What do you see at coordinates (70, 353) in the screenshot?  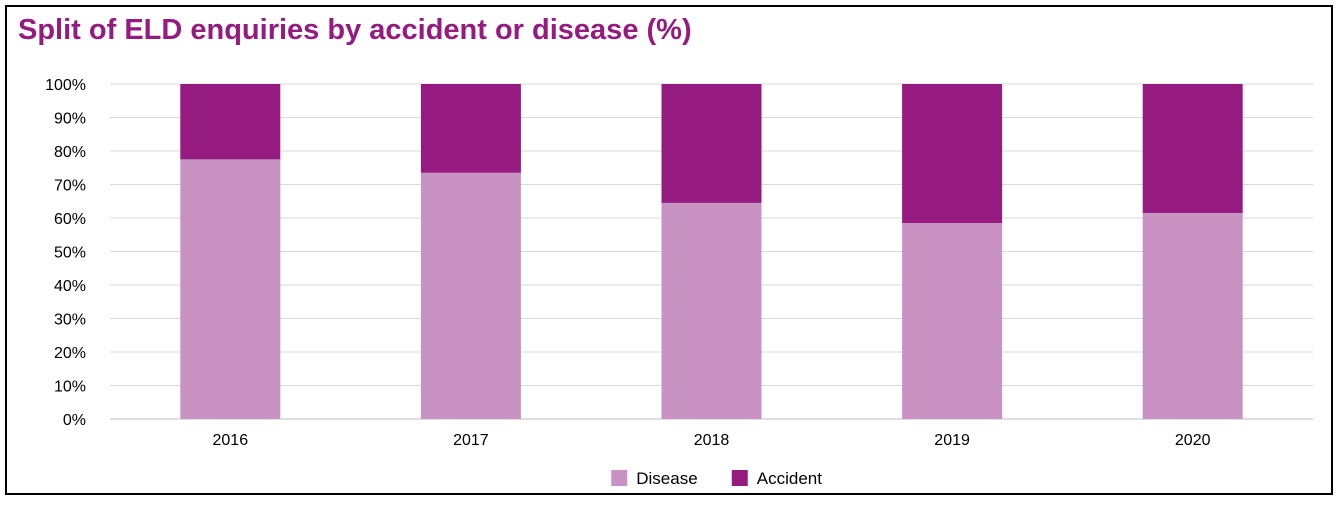 I see `y-tick-label: 20%` at bounding box center [70, 353].